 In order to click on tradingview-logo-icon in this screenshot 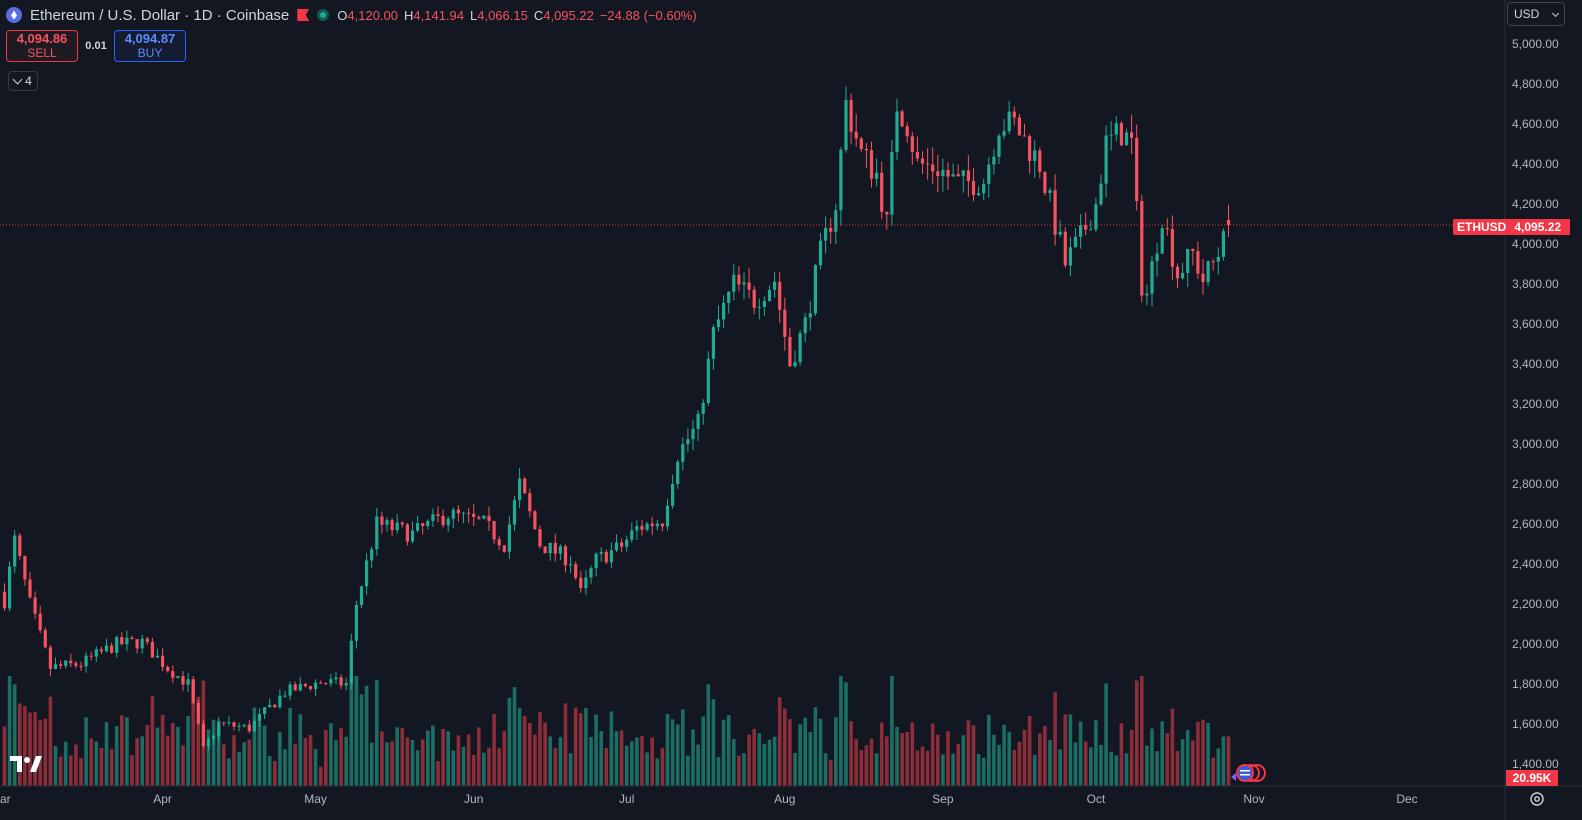, I will do `click(26, 764)`.